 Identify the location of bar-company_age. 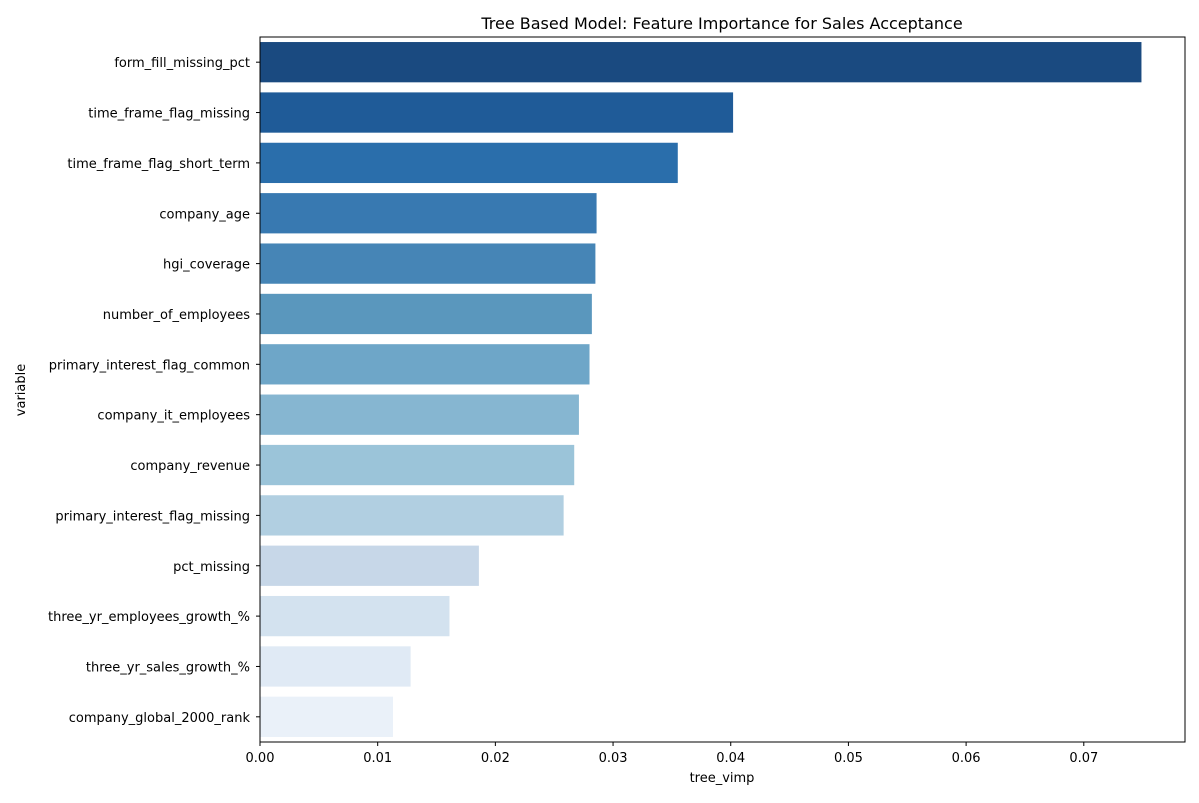
(428, 213).